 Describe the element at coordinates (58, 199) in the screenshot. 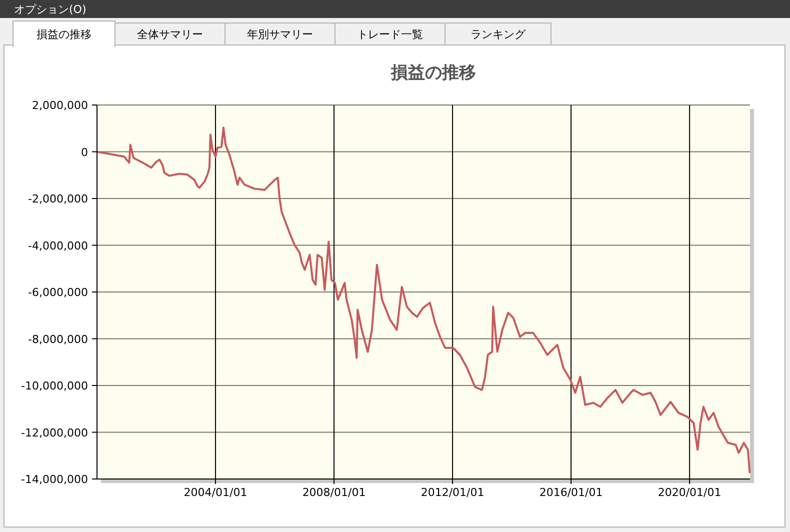

I see `y-tick-label: -2,000,000` at that location.